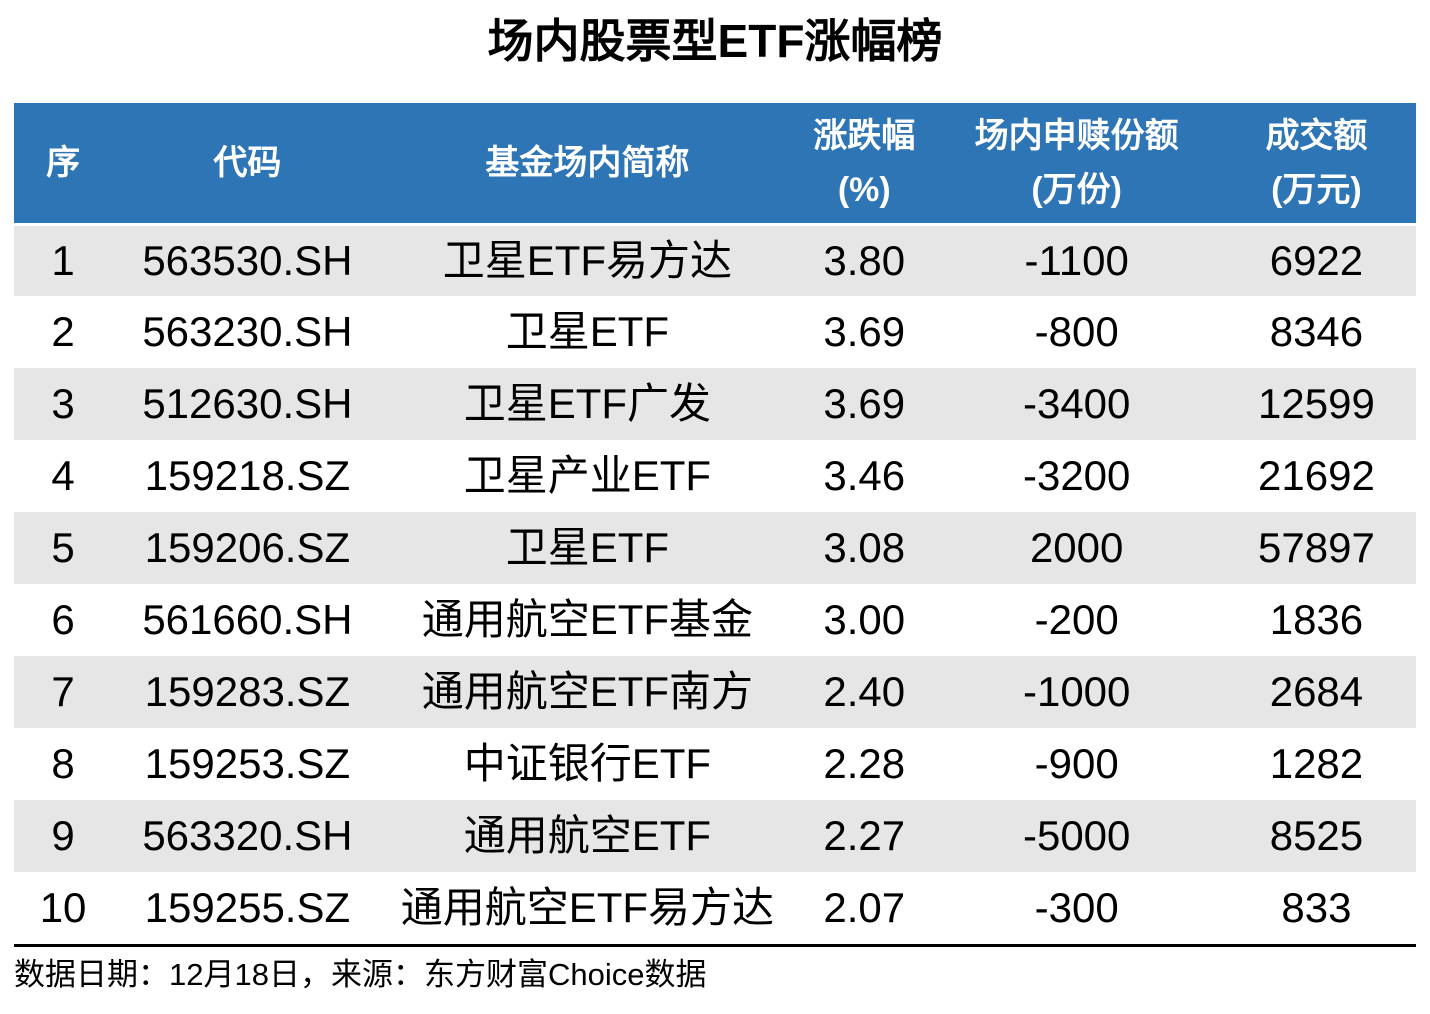  I want to click on cell-fund-name: 通用航空ETF基金, so click(587, 620).